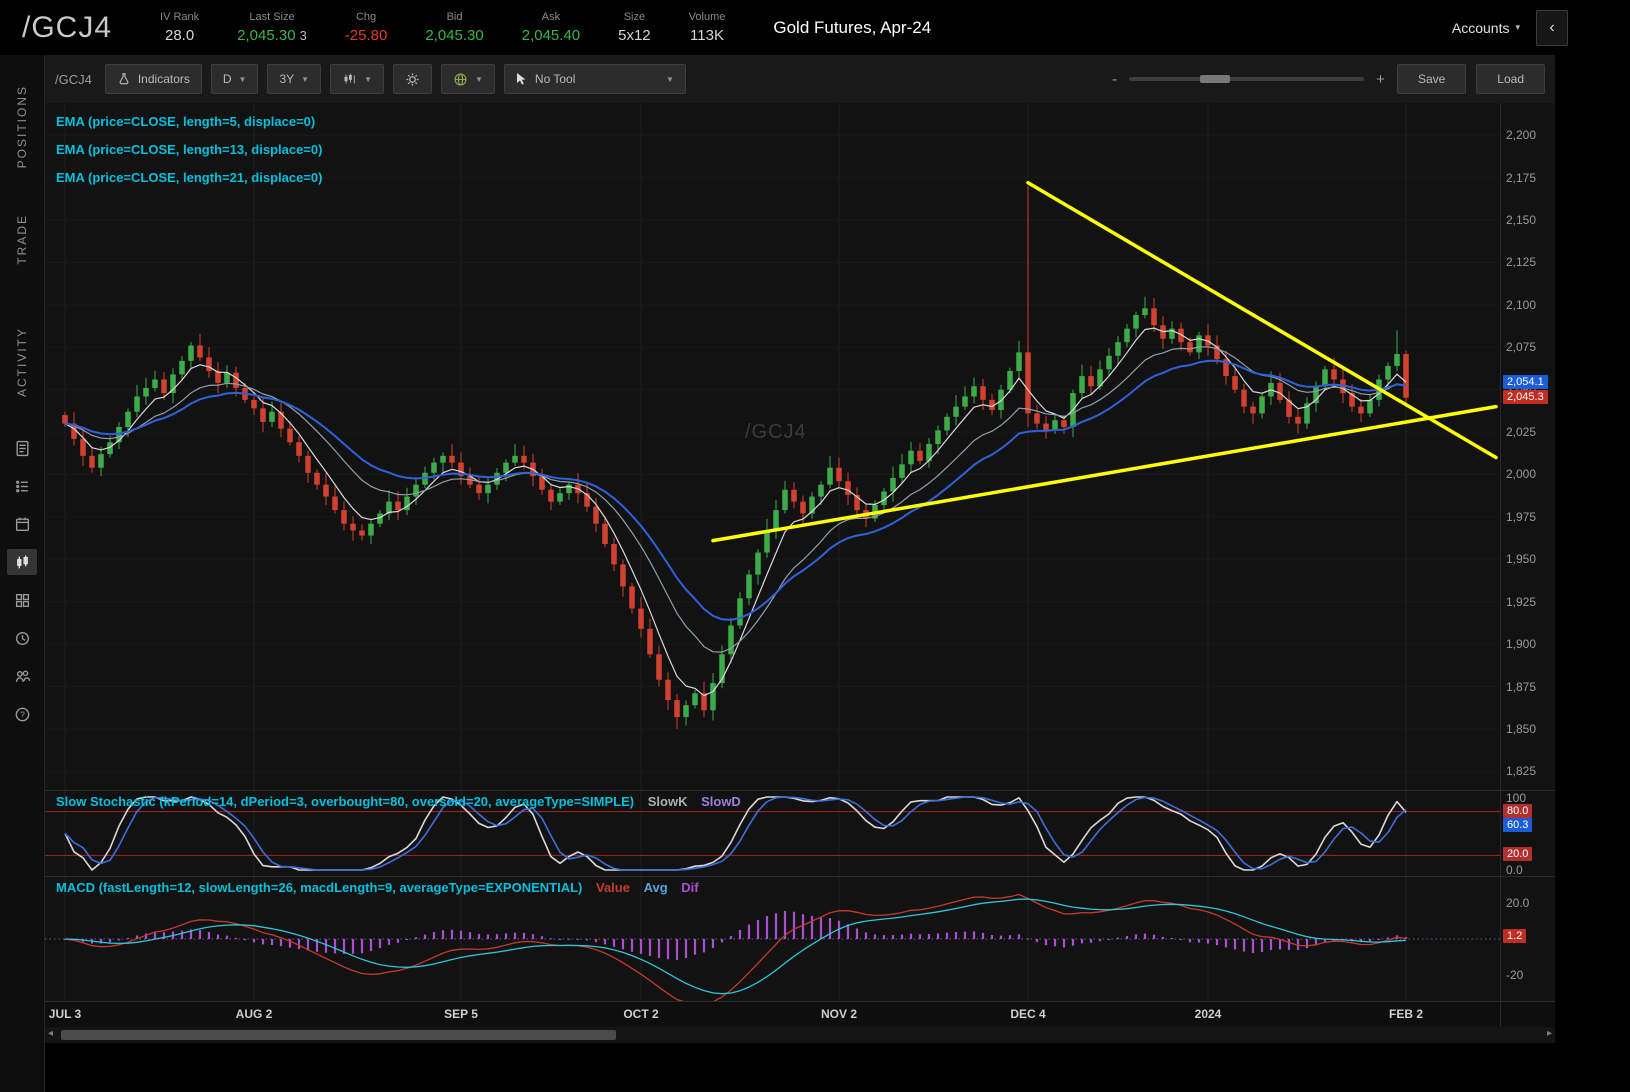  Describe the element at coordinates (338, 1035) in the screenshot. I see `scrollbar-thumb` at that location.